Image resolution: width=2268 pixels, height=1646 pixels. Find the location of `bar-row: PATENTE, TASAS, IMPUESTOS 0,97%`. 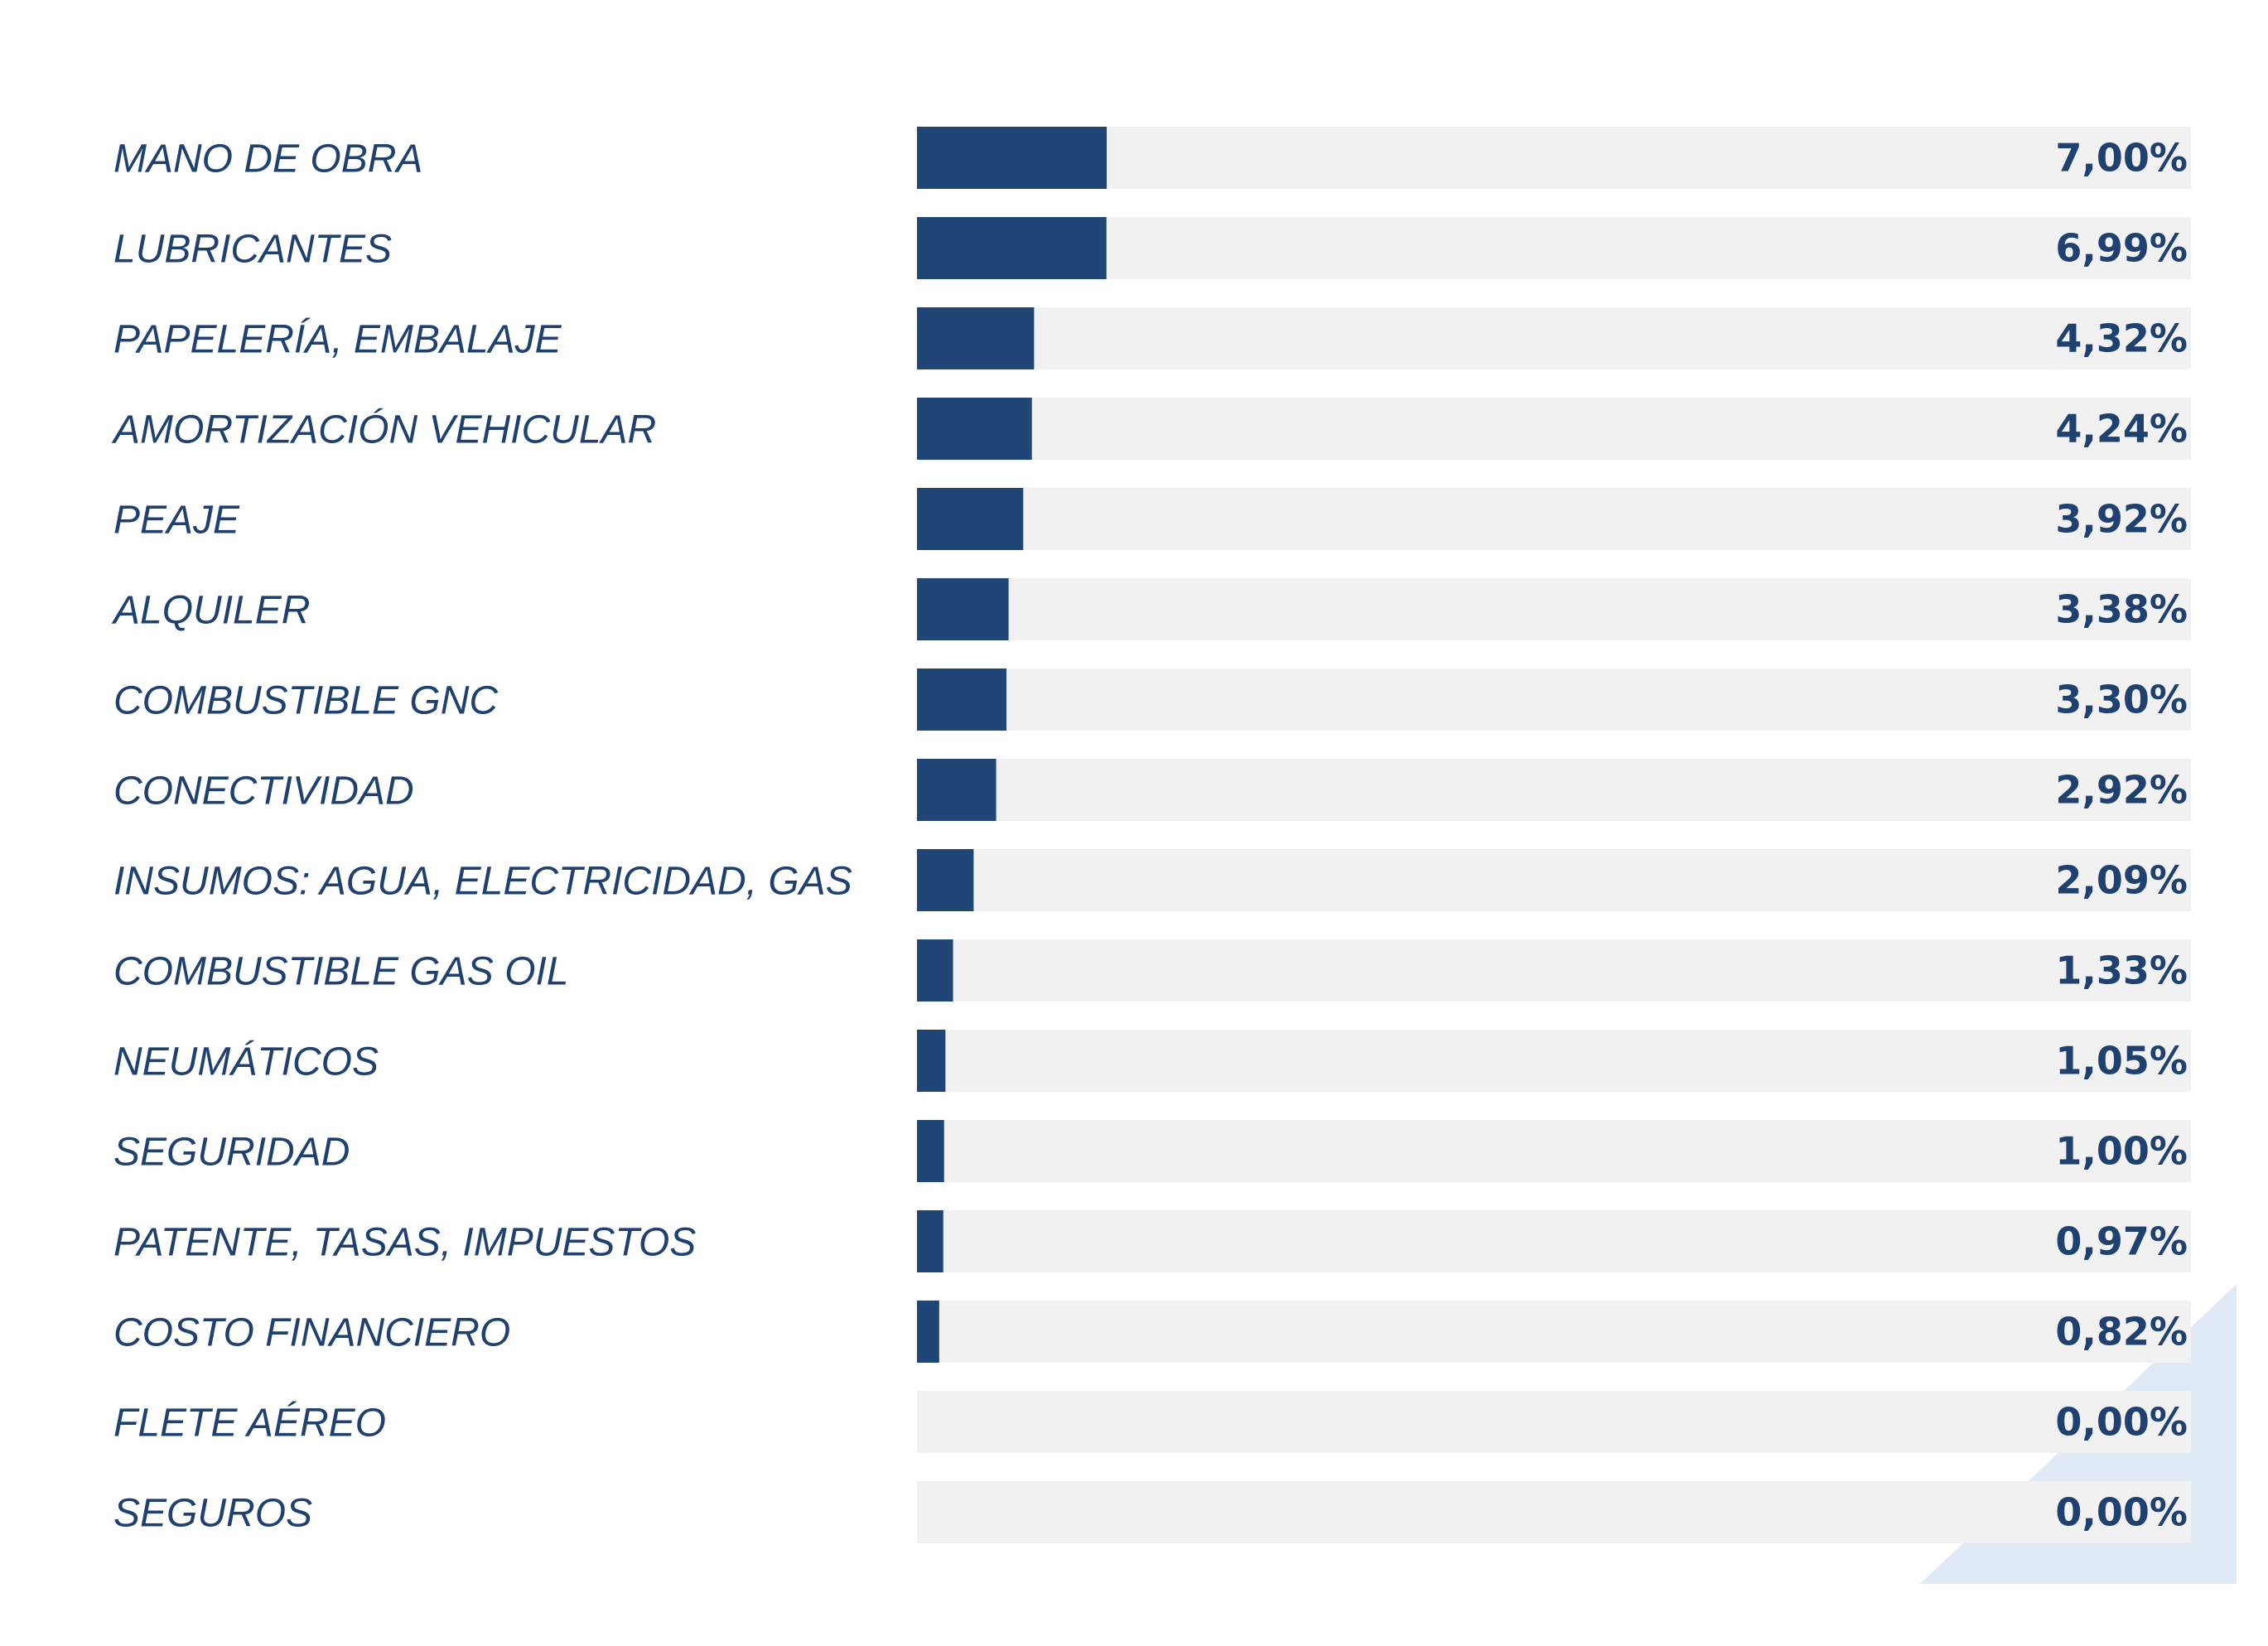

bar-row: PATENTE, TASAS, IMPUESTOS 0,97% is located at coordinates (1152, 1241).